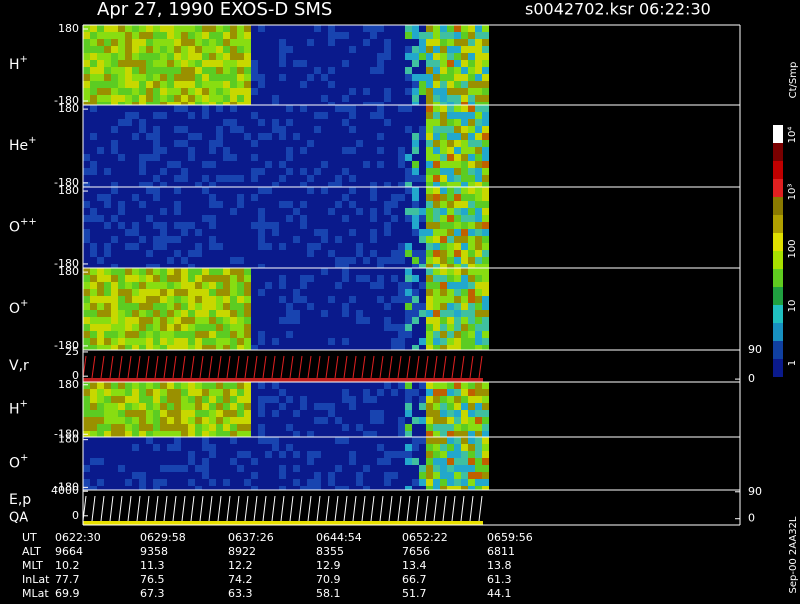  I want to click on table-cell: 51.7, so click(414, 593).